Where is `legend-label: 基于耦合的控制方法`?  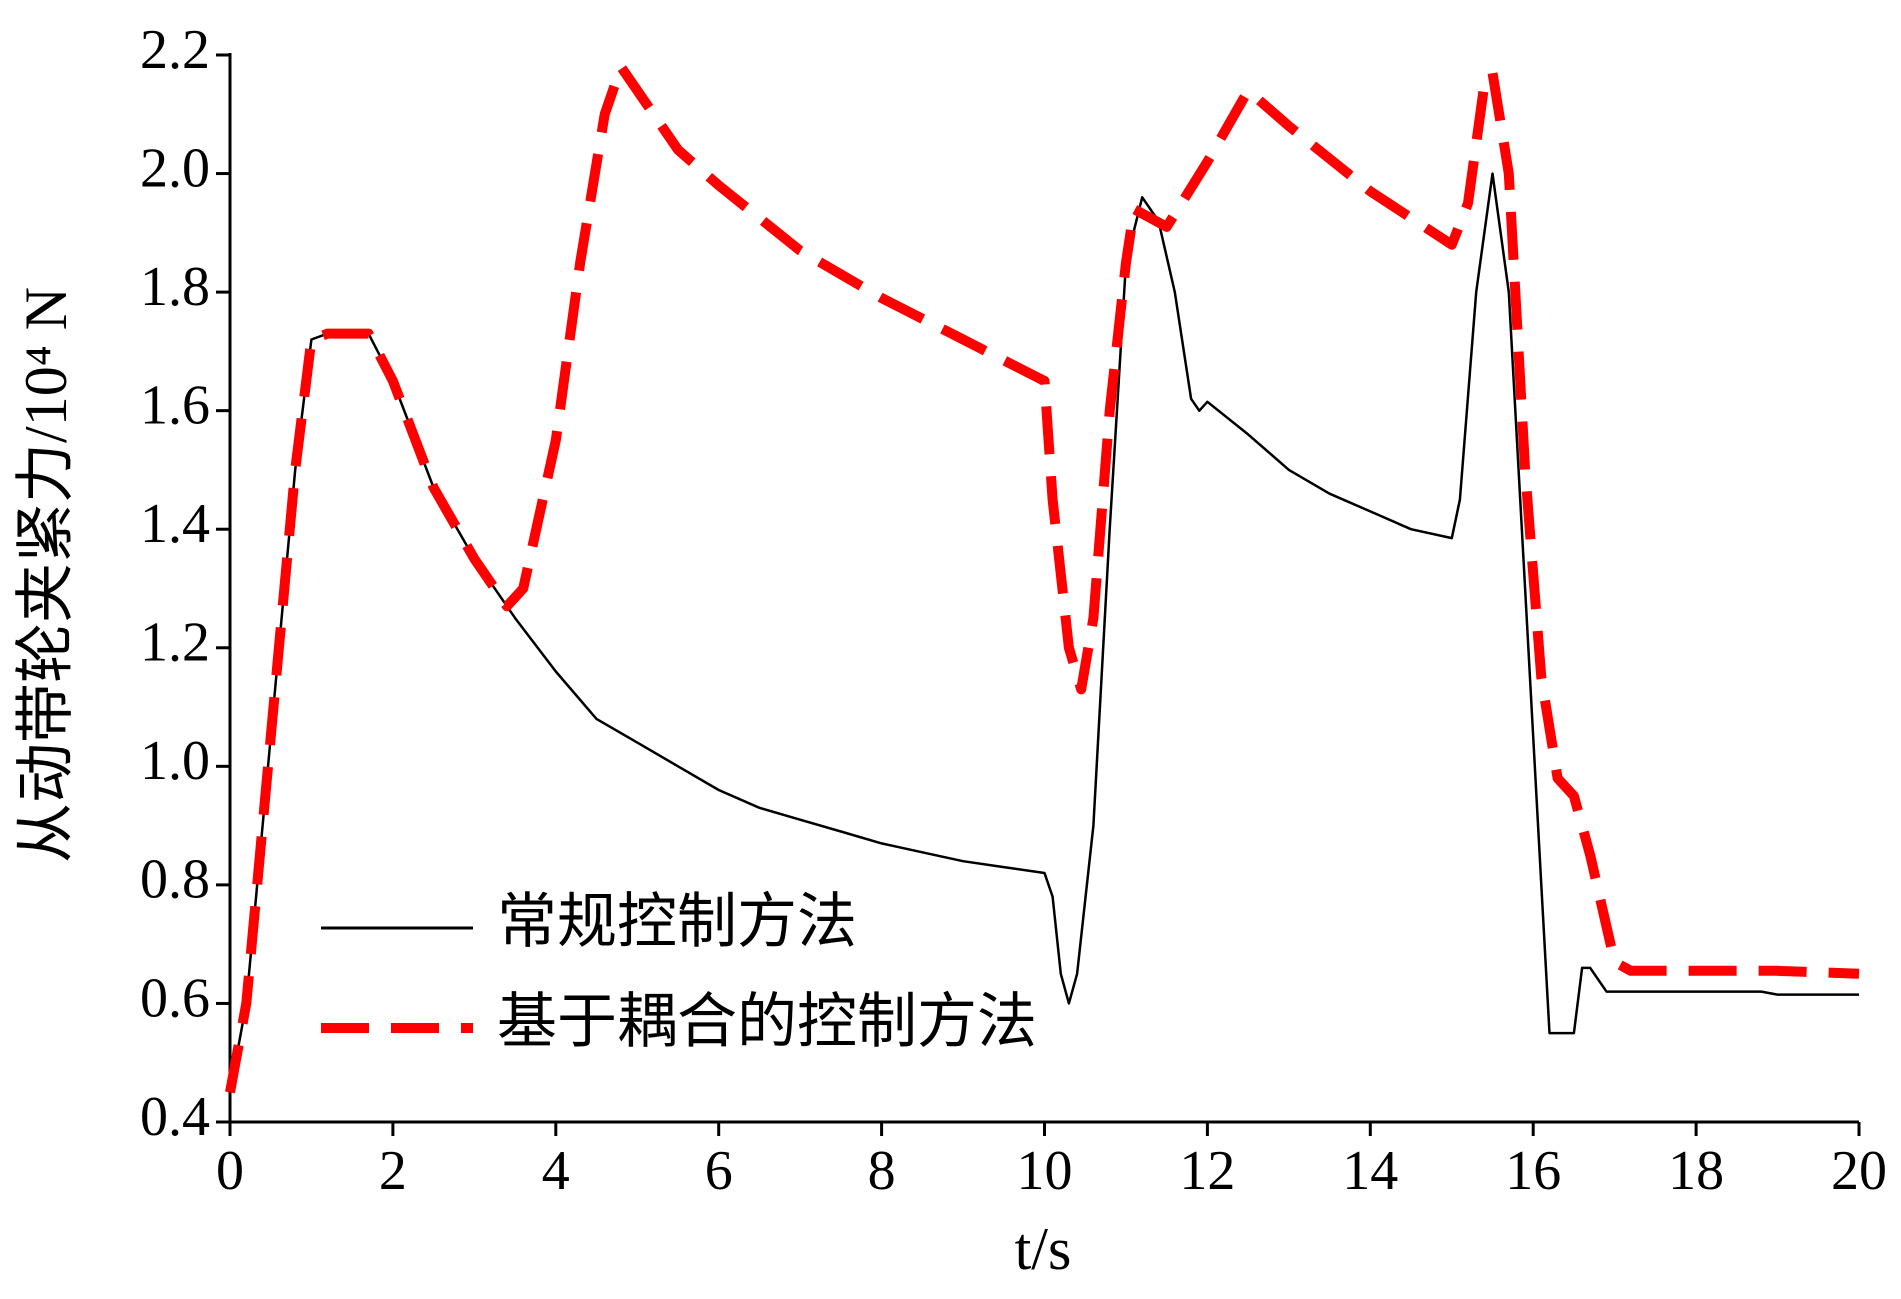 legend-label: 基于耦合的控制方法 is located at coordinates (767, 1022).